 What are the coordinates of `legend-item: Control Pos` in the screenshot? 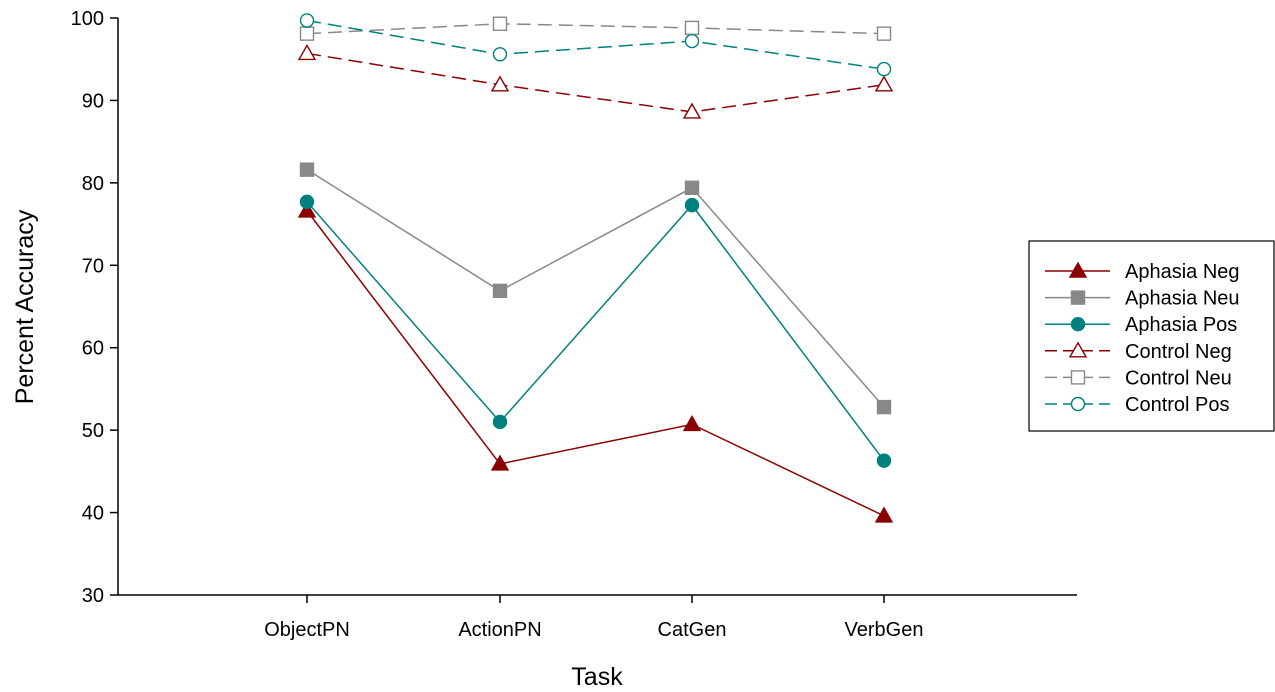 It's located at (1137, 405).